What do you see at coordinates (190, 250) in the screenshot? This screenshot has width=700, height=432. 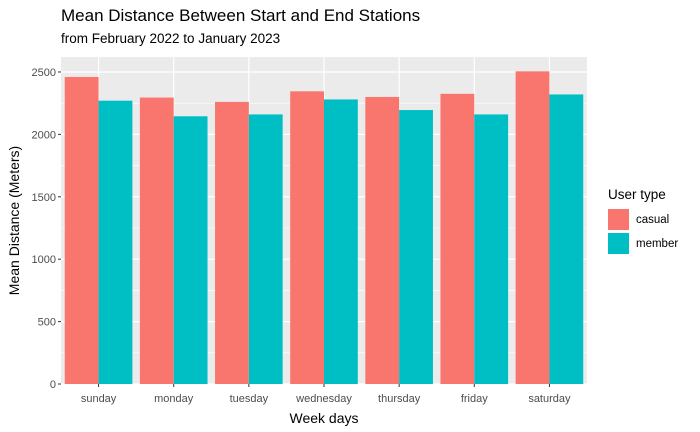 I see `bar-member-monday` at bounding box center [190, 250].